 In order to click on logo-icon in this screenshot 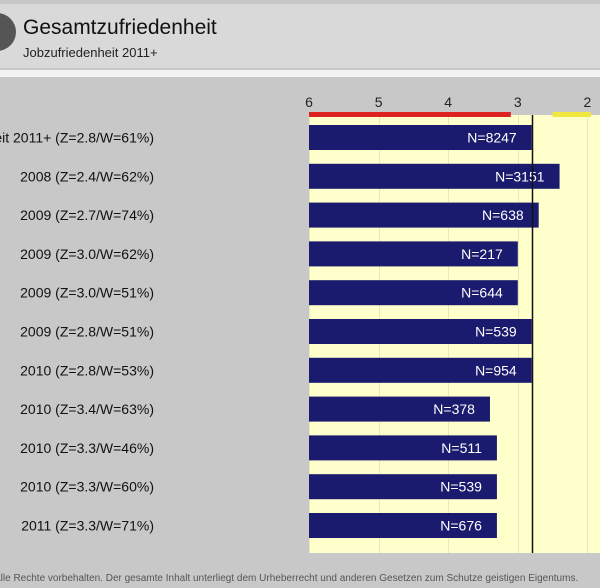, I will do `click(8, 32)`.